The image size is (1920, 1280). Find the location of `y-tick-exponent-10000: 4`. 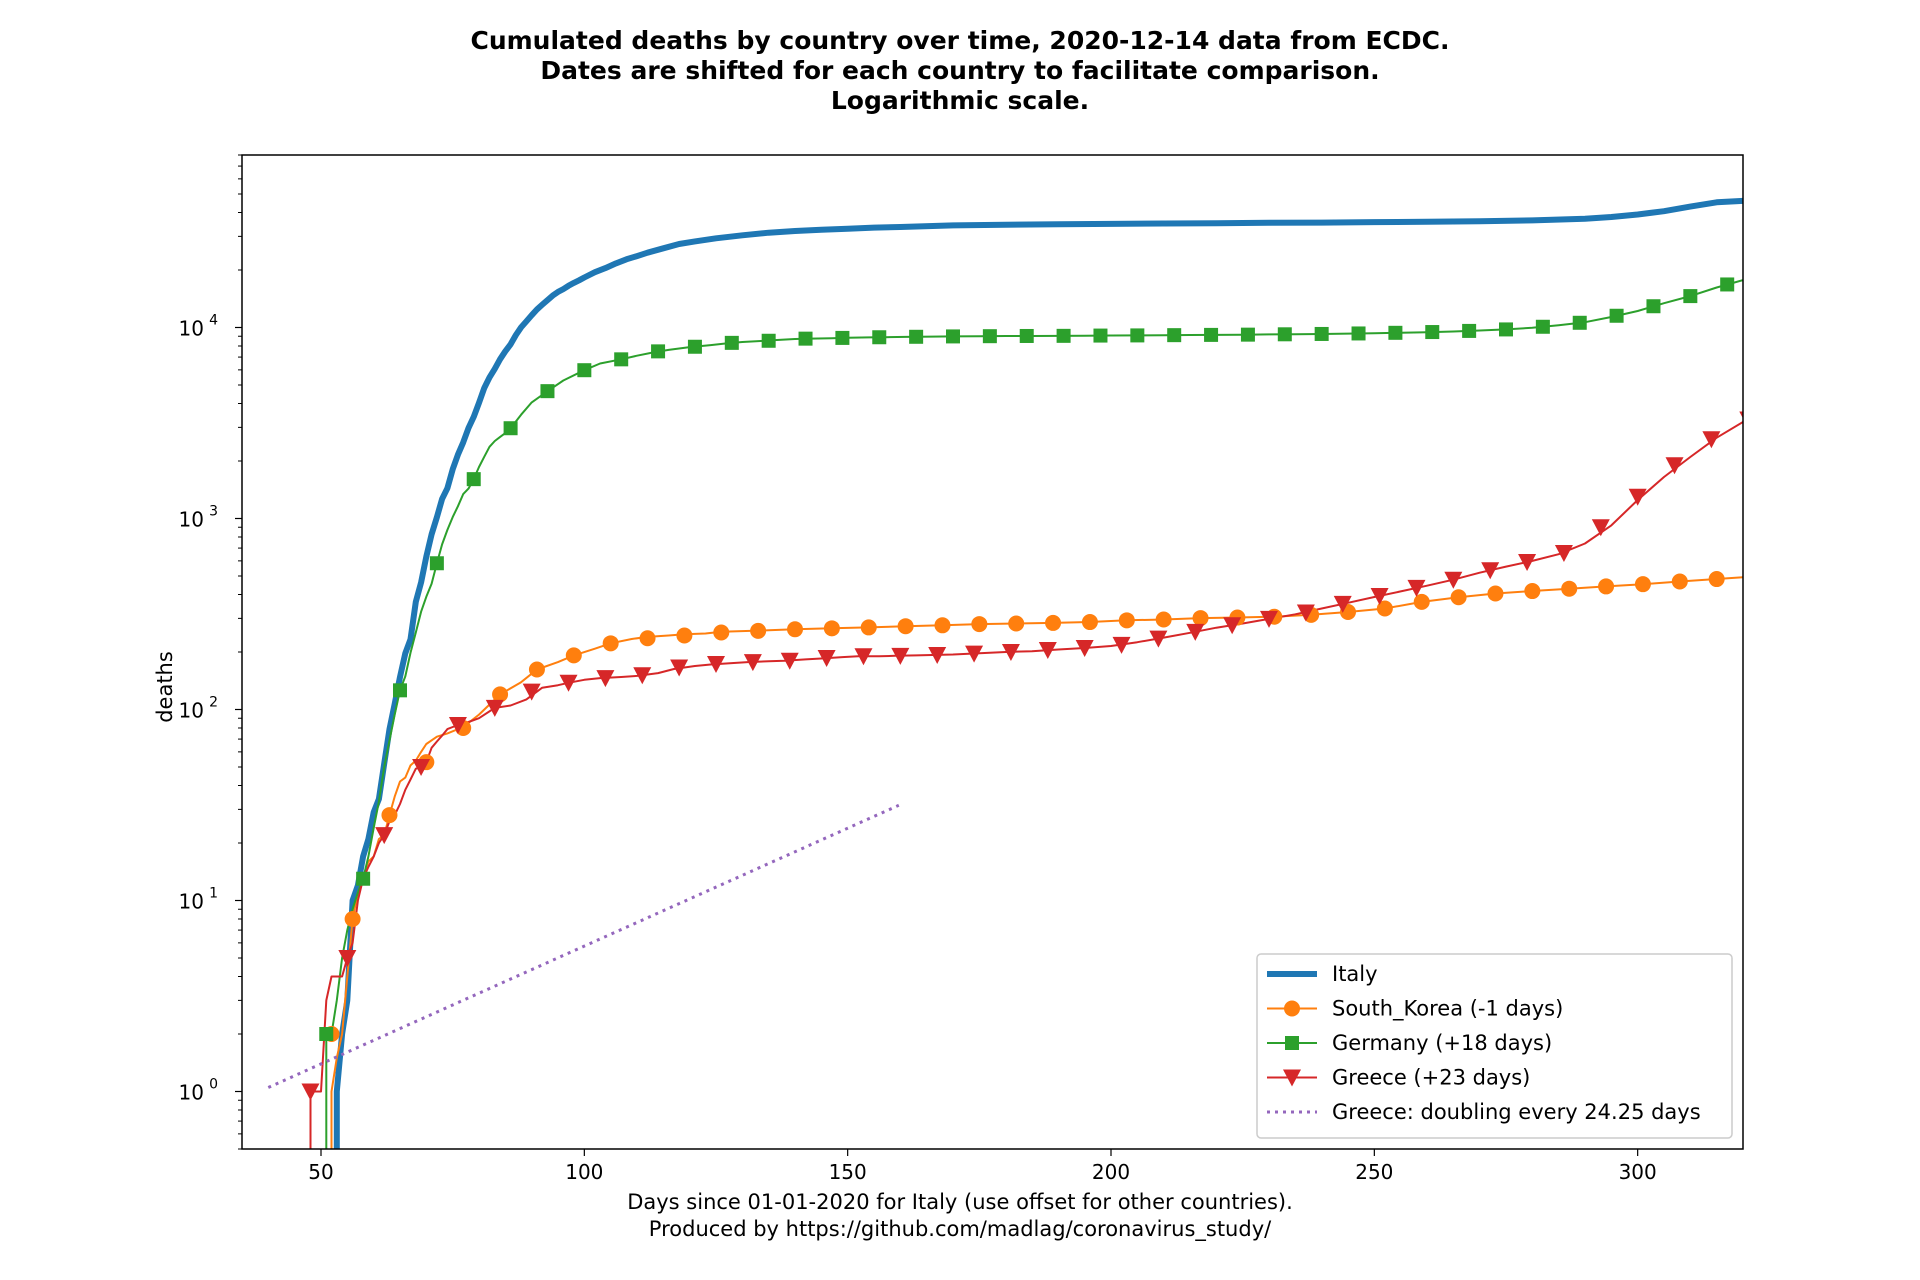

y-tick-exponent-10000: 4 is located at coordinates (213, 320).